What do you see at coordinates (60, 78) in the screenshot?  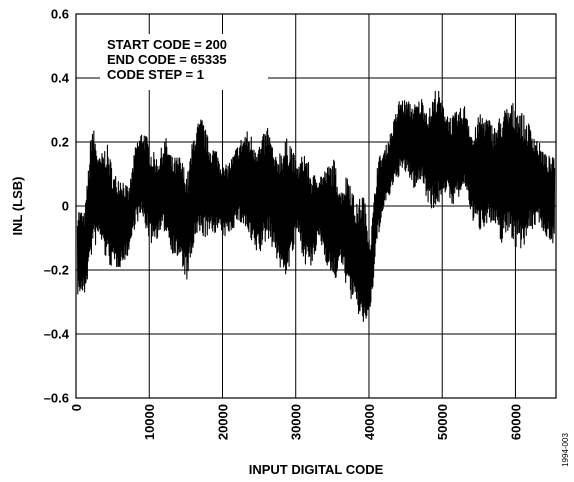 I see `y-tick-label: 0.4` at bounding box center [60, 78].